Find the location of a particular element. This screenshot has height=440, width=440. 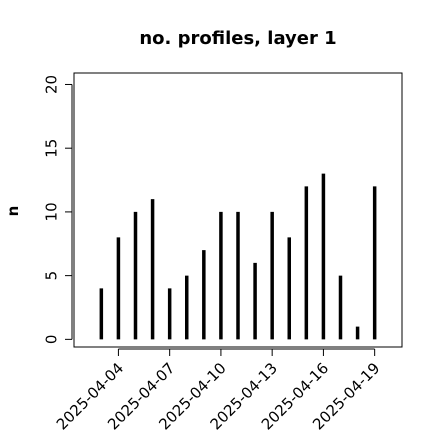

y-tick-label: 0 is located at coordinates (52, 340).